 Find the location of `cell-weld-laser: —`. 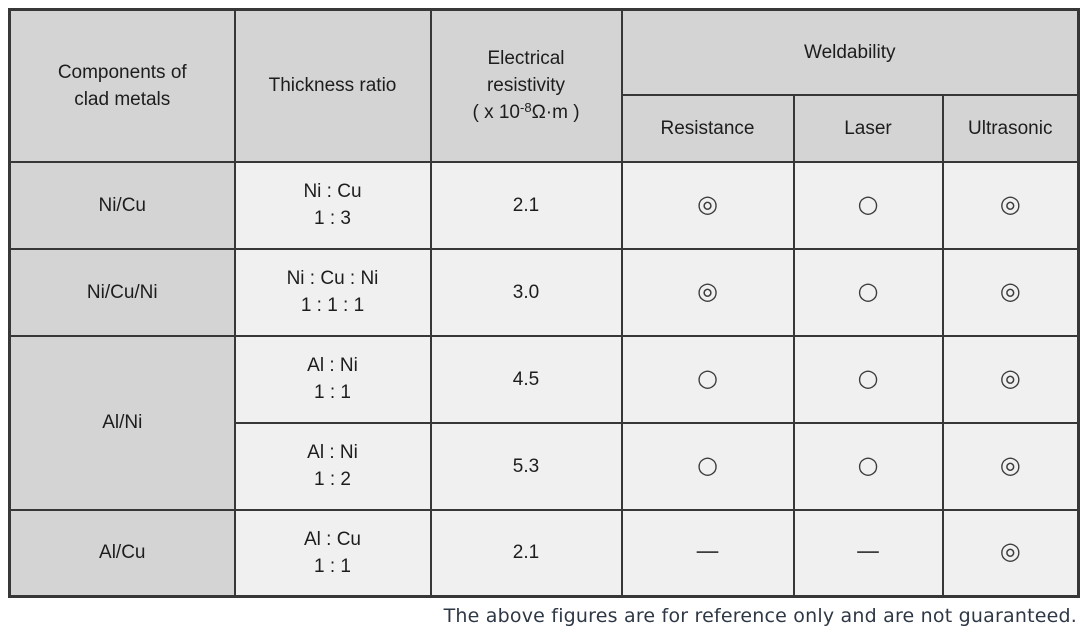

cell-weld-laser: — is located at coordinates (868, 553).